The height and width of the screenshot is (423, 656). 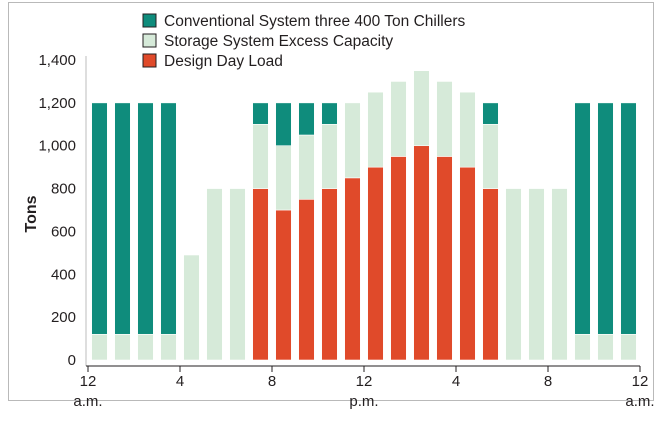 I want to click on x-tick-sublabel: p.m., so click(x=363, y=401).